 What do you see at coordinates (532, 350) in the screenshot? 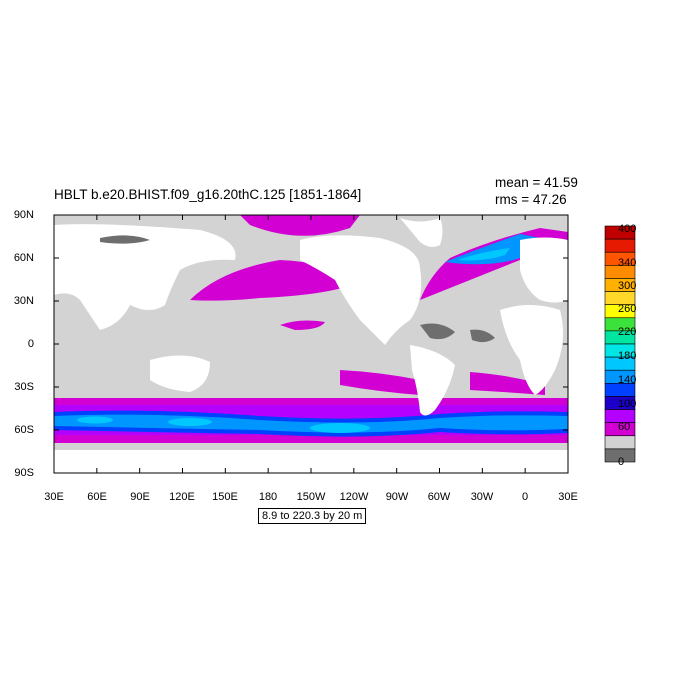
I see `africa` at bounding box center [532, 350].